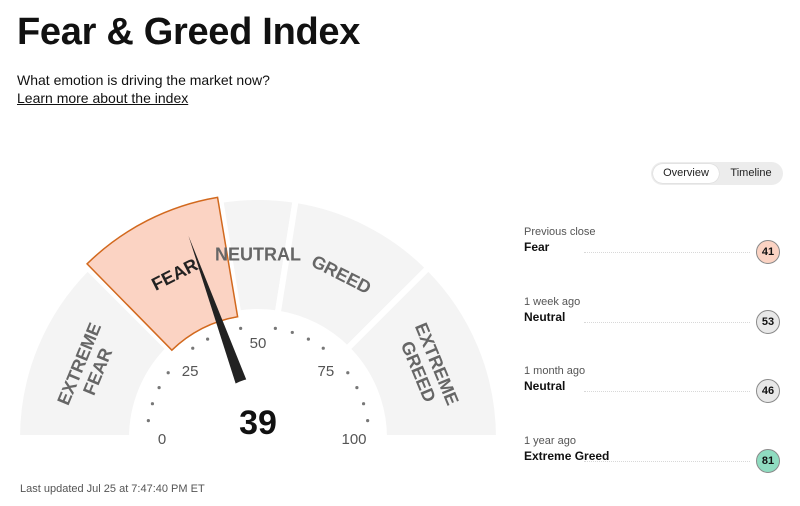 The width and height of the screenshot is (800, 506). Describe the element at coordinates (652, 455) in the screenshot. I see `history-1-year-ago: 1 year ago Extreme Greed 81` at that location.